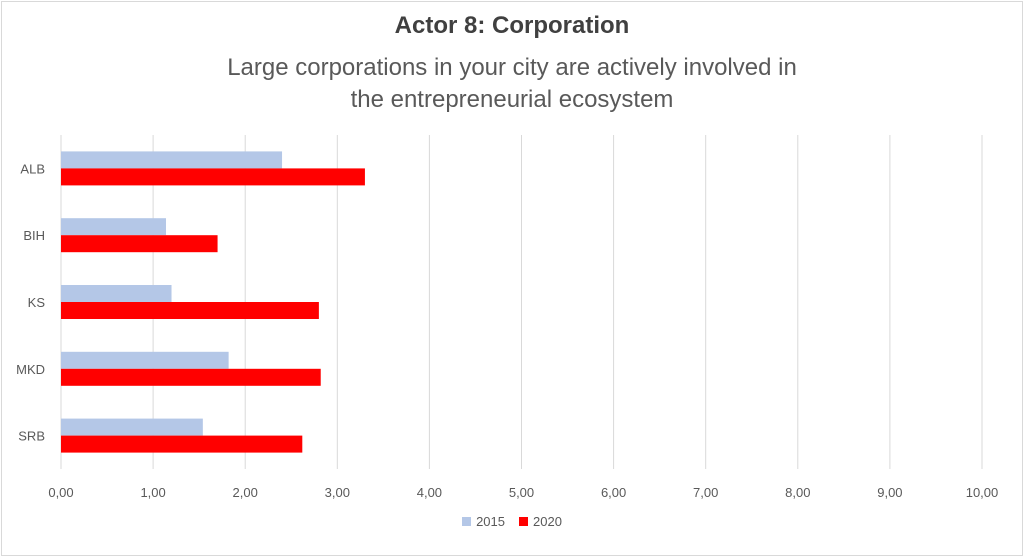 The width and height of the screenshot is (1024, 557). What do you see at coordinates (547, 521) in the screenshot?
I see `legend-label-2020: 2020` at bounding box center [547, 521].